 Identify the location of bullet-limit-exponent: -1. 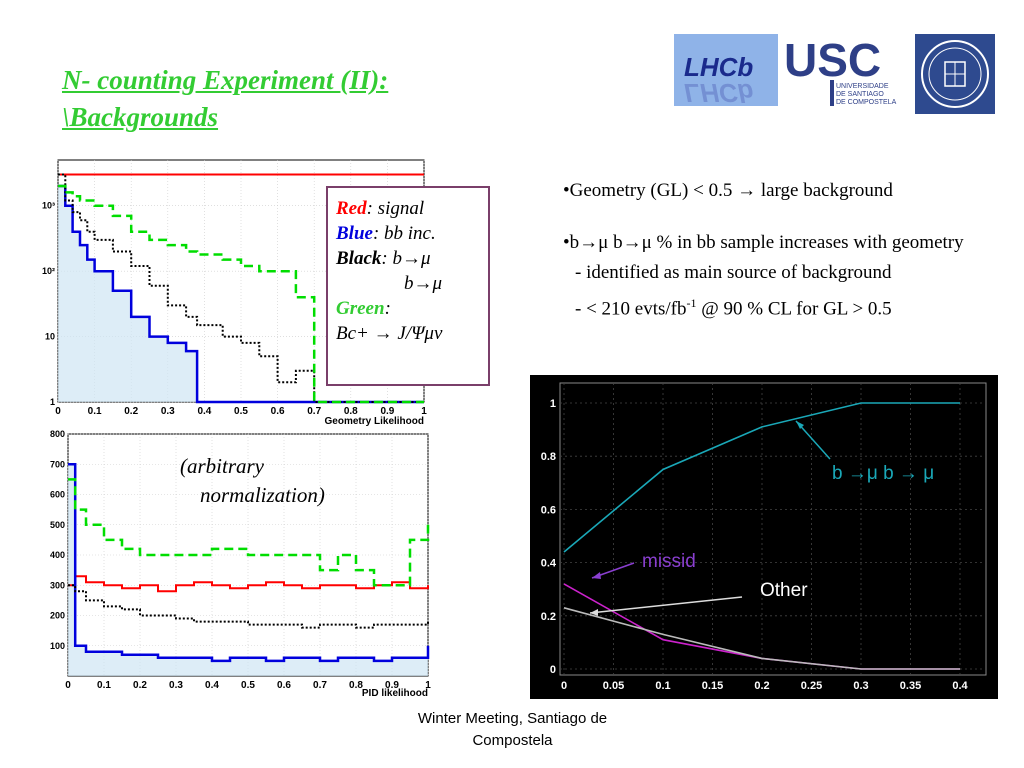
(691, 303).